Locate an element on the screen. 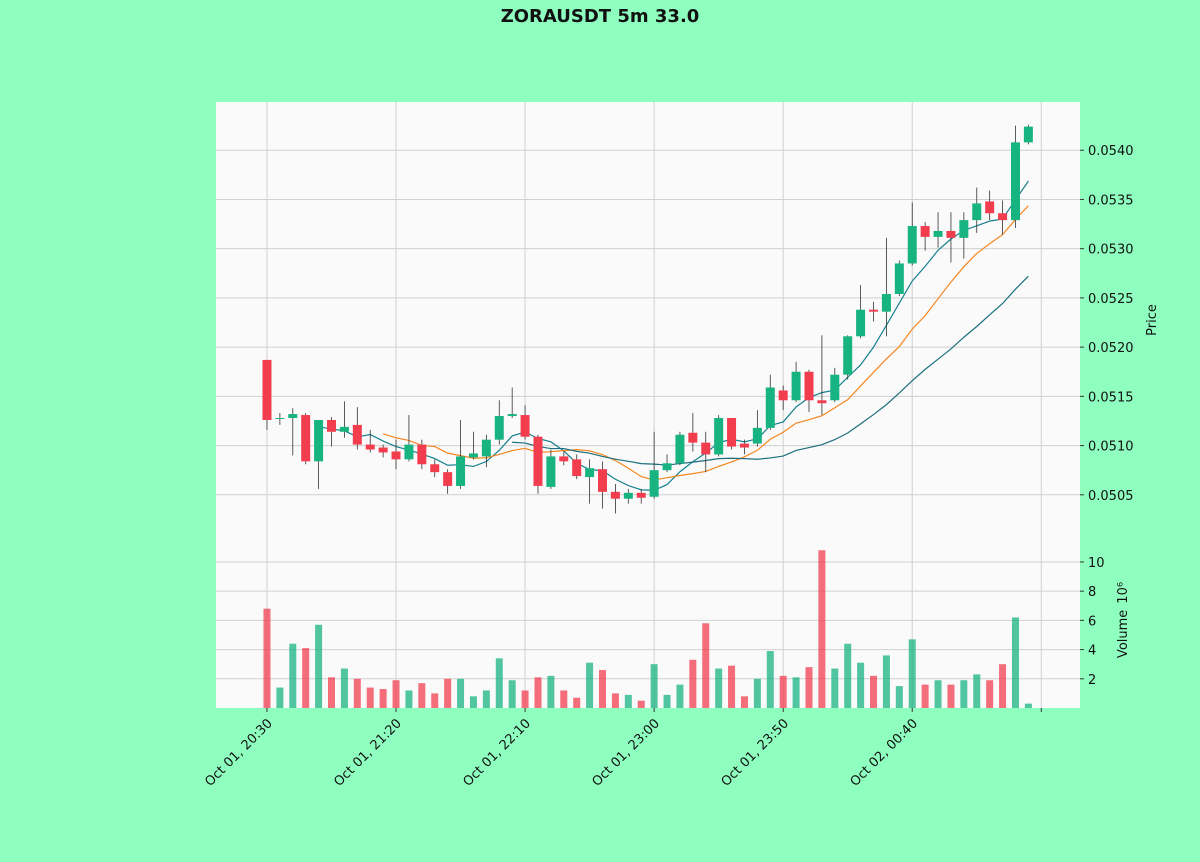 Image resolution: width=1200 pixels, height=862 pixels. volume-label: Volume is located at coordinates (1123, 634).